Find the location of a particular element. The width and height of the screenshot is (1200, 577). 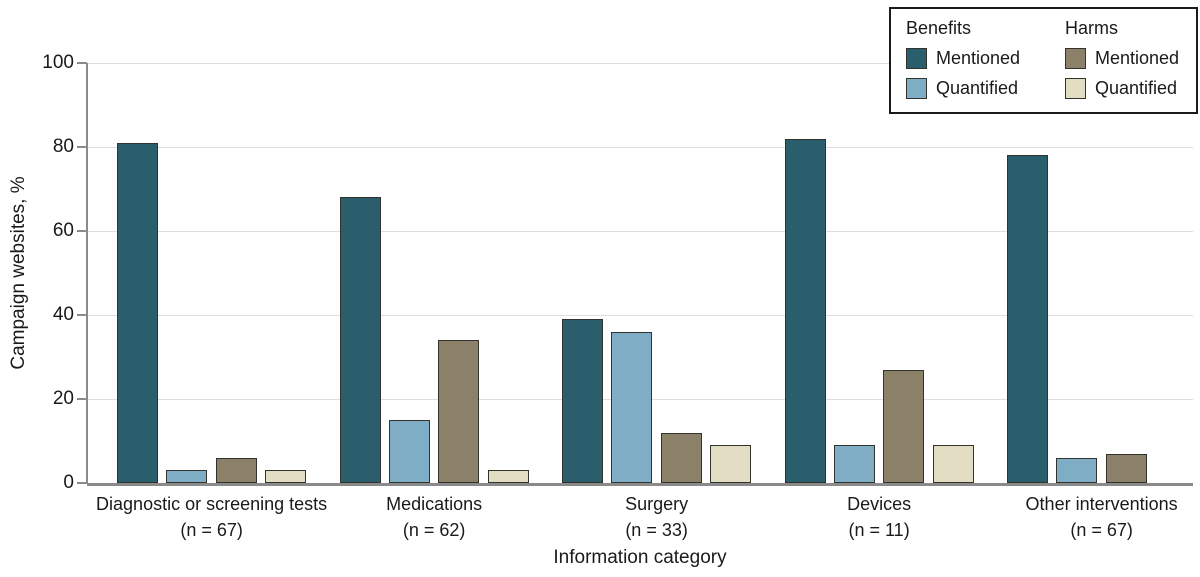

bar-benefits-quantified-devices is located at coordinates (854, 464).